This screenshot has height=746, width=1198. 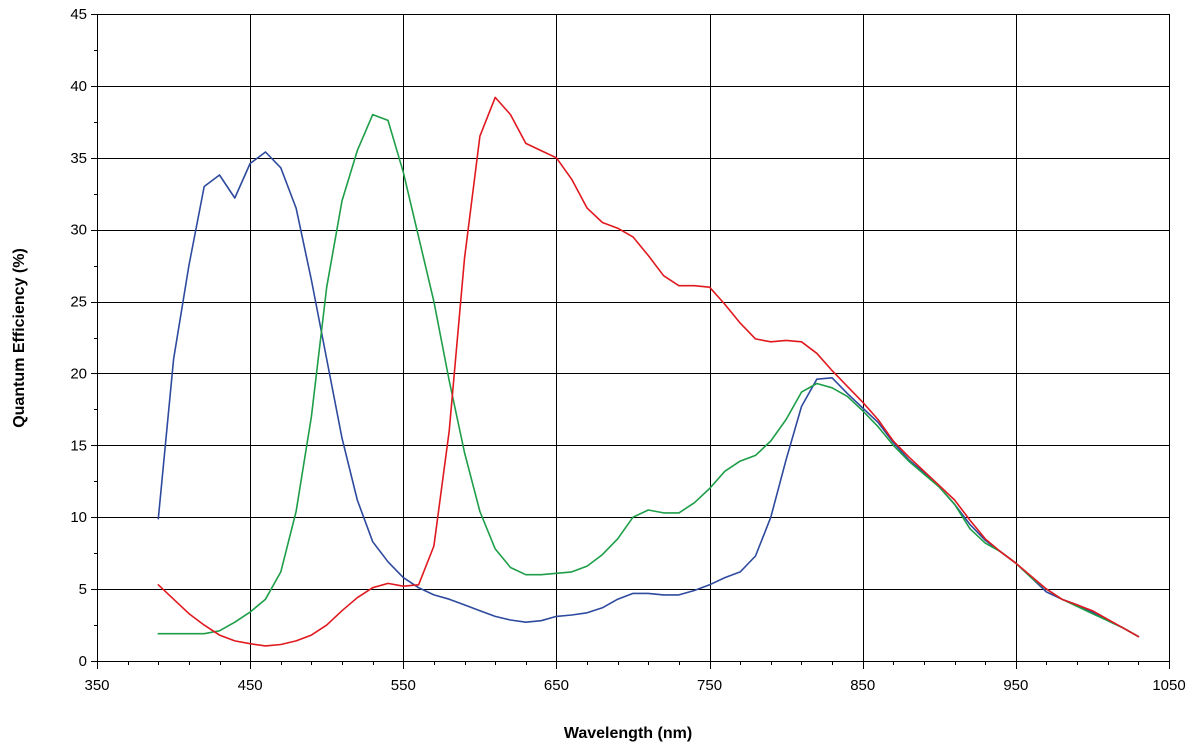 I want to click on x-axis-title: Wavelength (nm), so click(x=628, y=733).